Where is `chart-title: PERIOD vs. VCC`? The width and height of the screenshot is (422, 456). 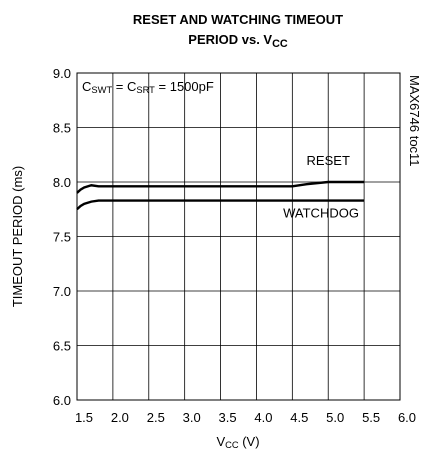 chart-title: PERIOD vs. VCC is located at coordinates (238, 41).